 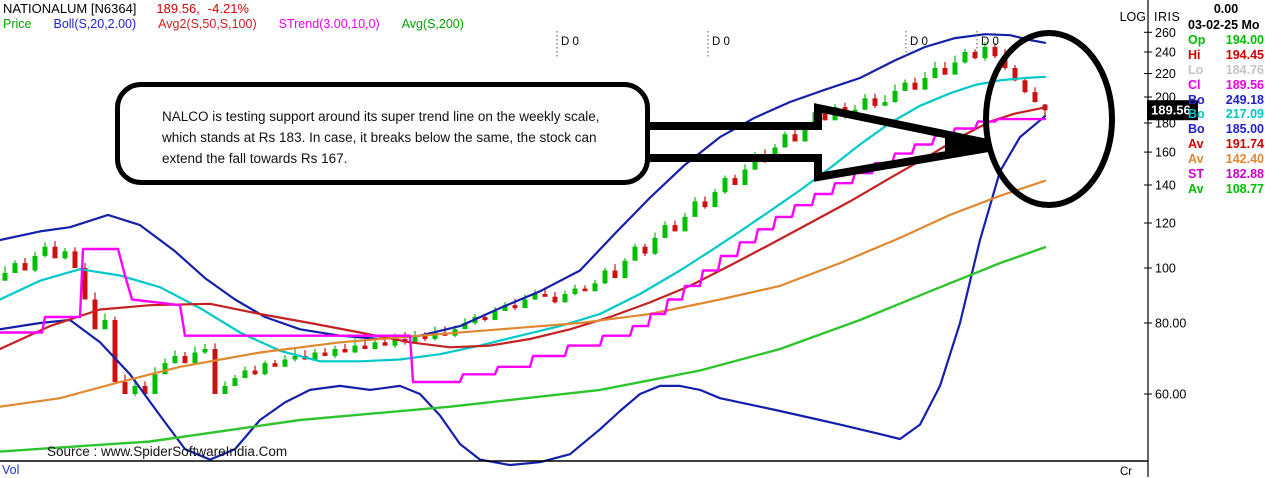 I want to click on last-price-tag-bg, so click(x=1172, y=110).